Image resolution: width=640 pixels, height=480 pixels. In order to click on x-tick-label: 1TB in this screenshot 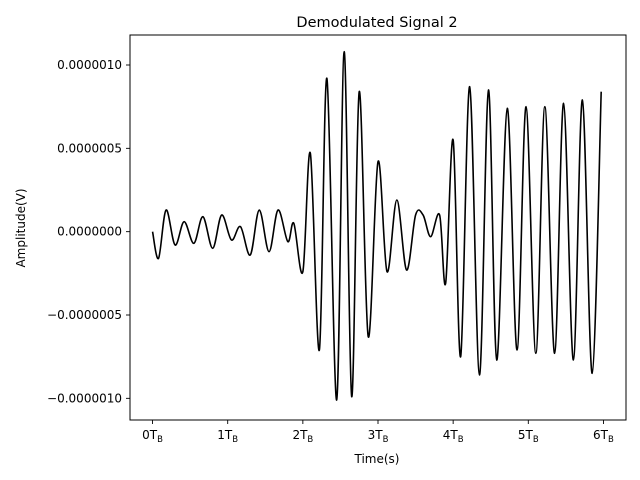, I will do `click(227, 436)`.